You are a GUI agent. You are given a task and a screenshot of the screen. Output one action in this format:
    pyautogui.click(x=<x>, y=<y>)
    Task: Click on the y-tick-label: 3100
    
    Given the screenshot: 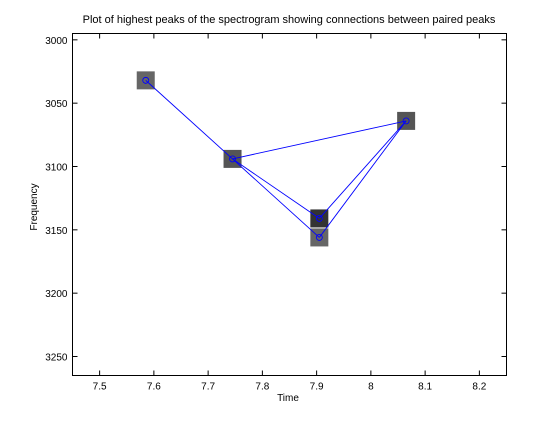 What is the action you would take?
    pyautogui.click(x=56, y=168)
    